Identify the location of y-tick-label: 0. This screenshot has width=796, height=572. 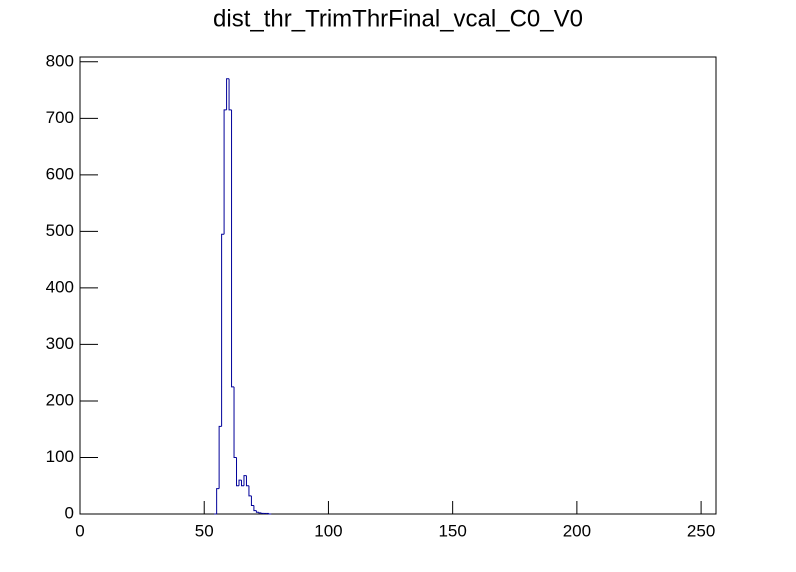
(69, 512).